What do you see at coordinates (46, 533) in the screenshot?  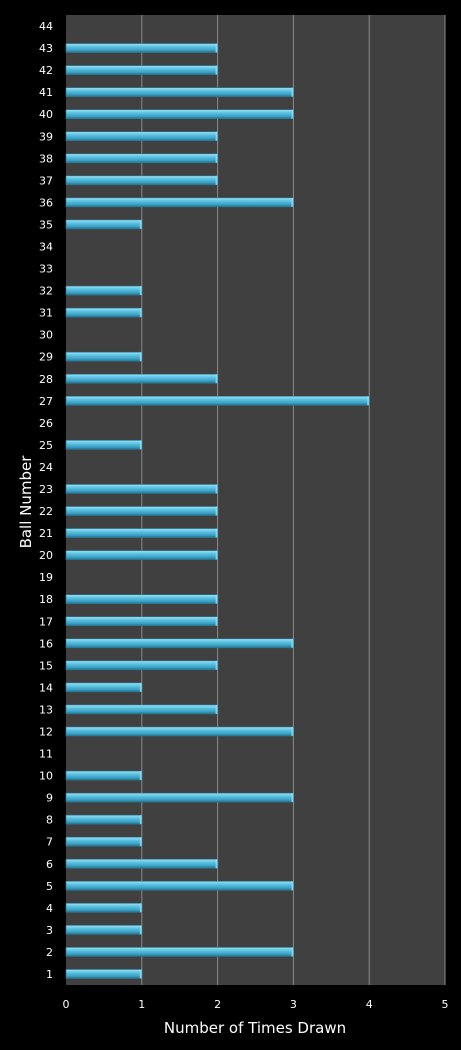 I see `y-tick-label: 21` at bounding box center [46, 533].